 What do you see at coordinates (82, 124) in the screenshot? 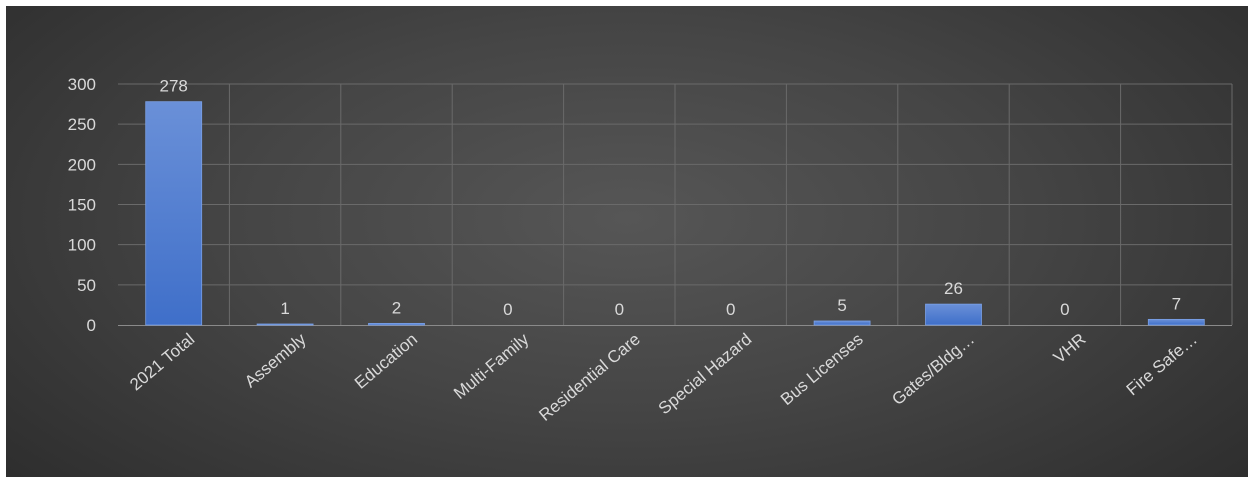
I see `y-tick-label: 250` at bounding box center [82, 124].